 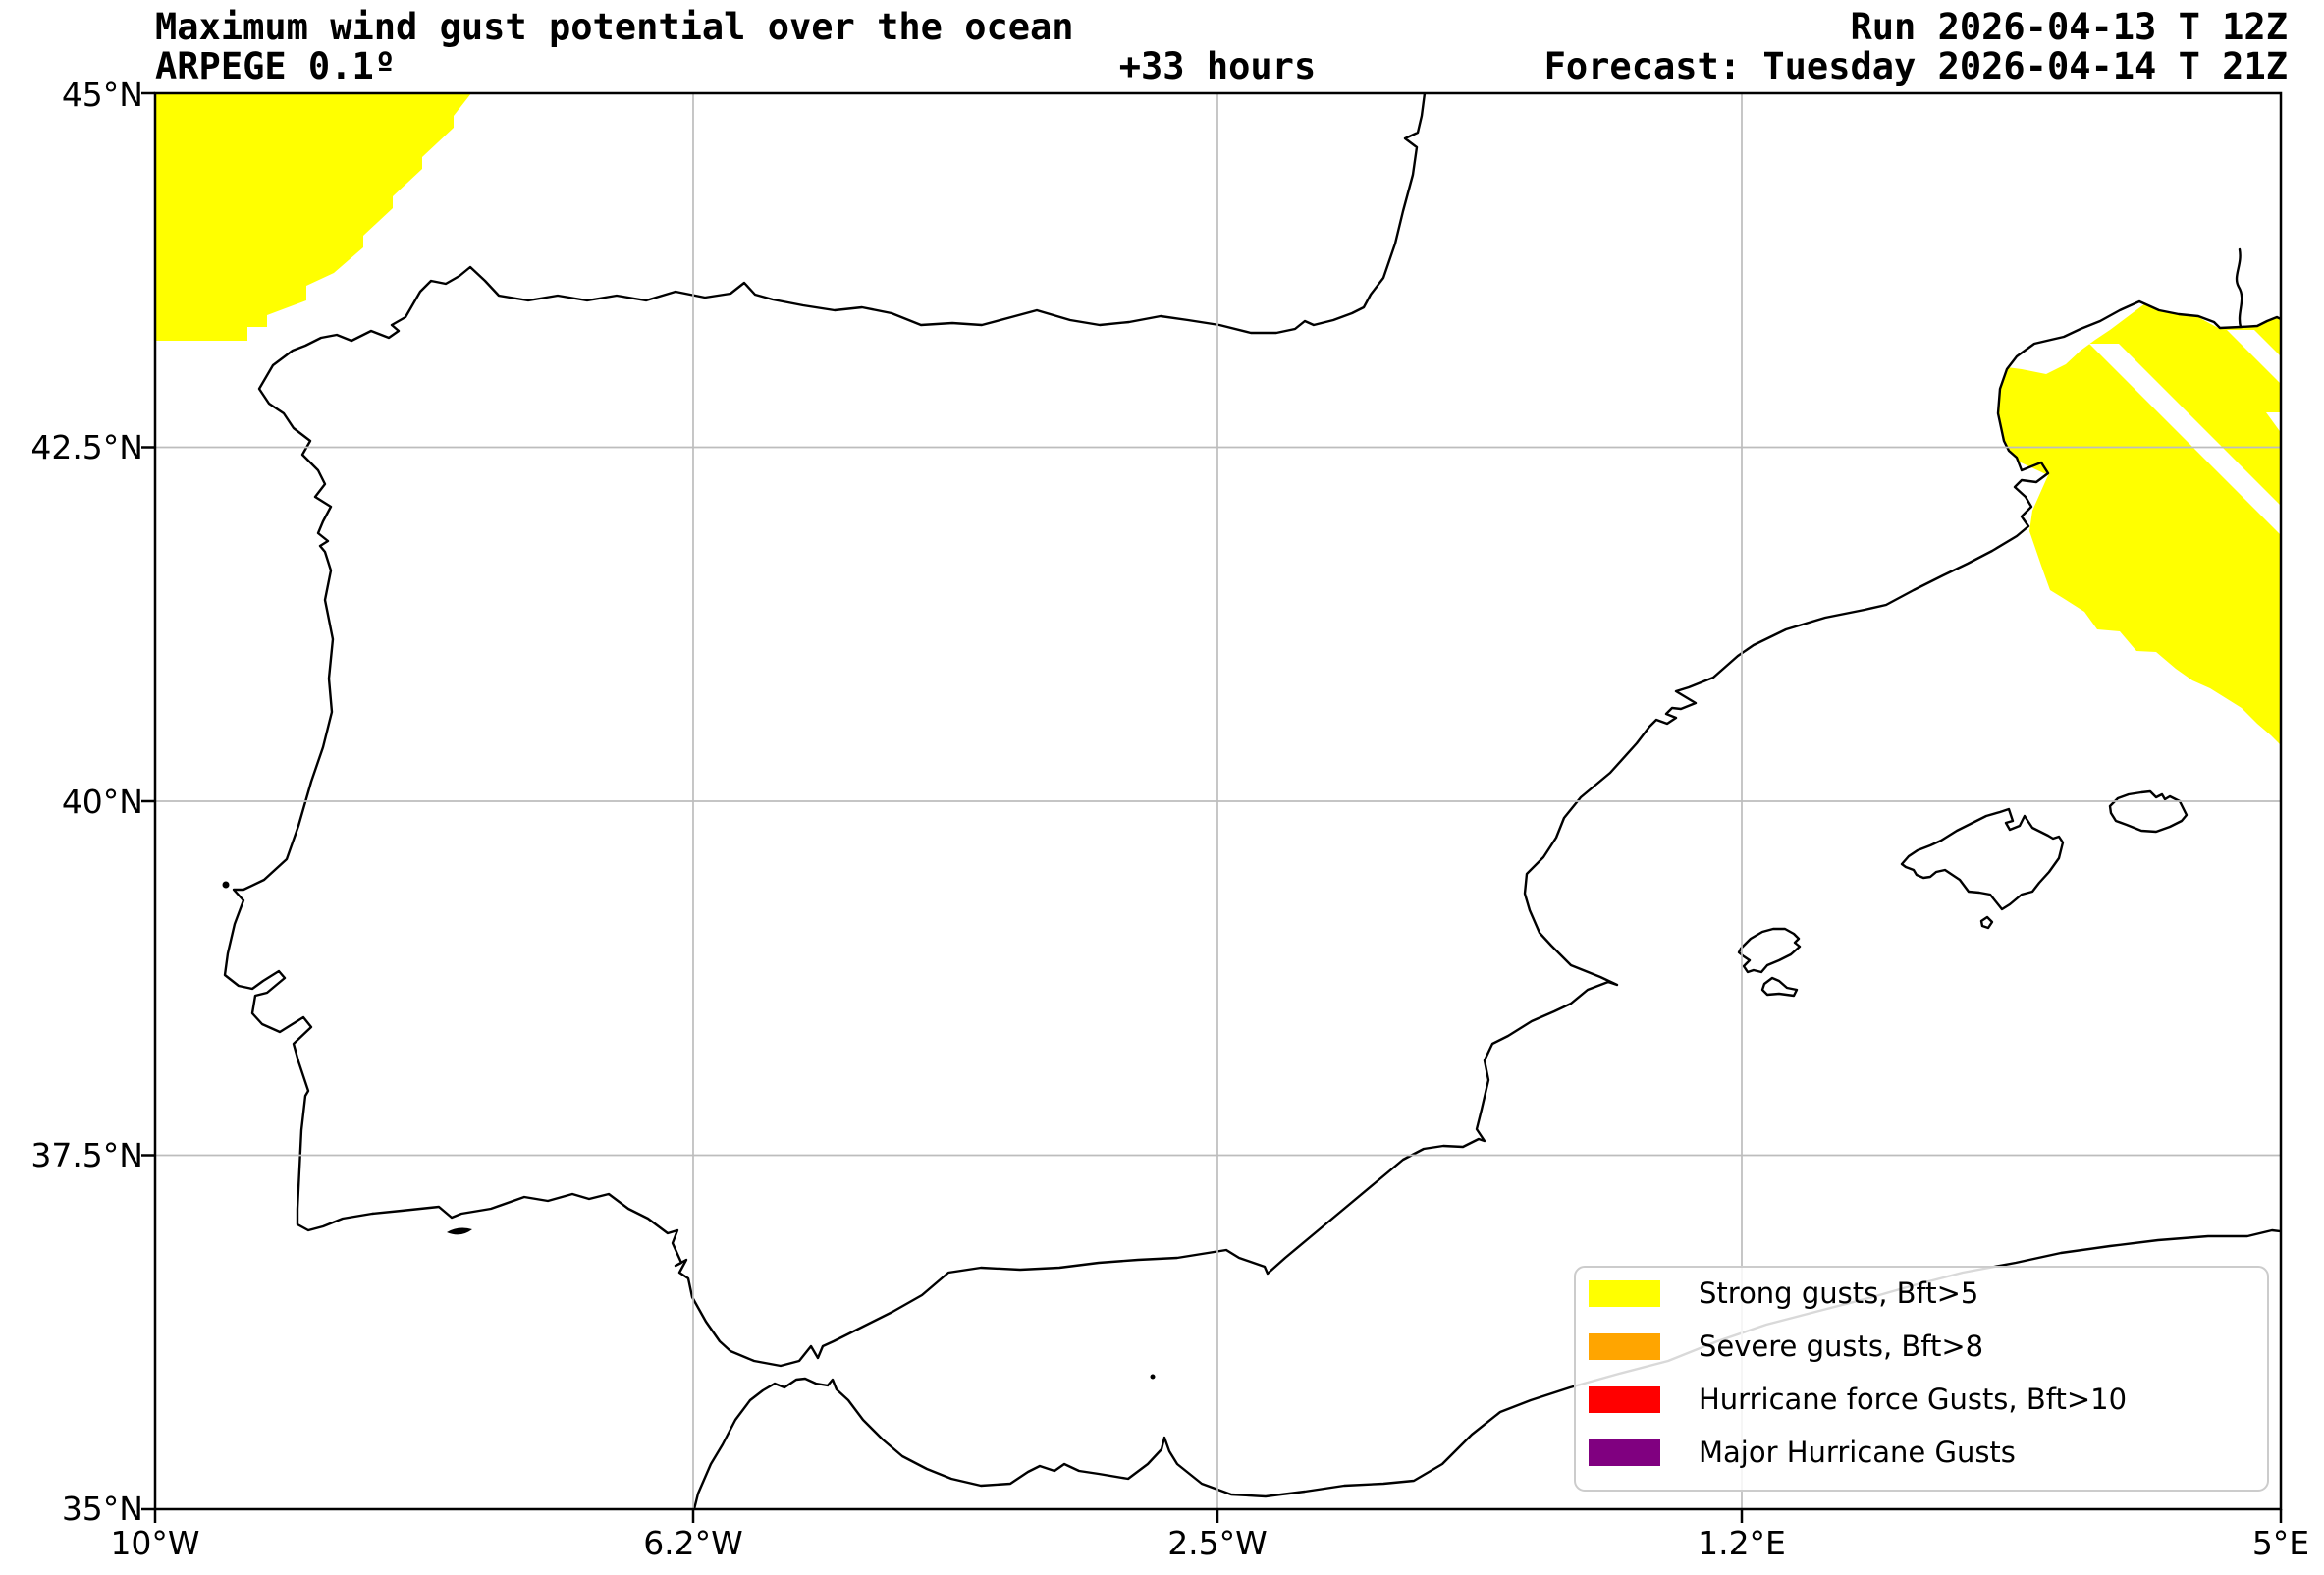 I want to click on legend-swatch-major-hurricane, so click(x=1624, y=1452).